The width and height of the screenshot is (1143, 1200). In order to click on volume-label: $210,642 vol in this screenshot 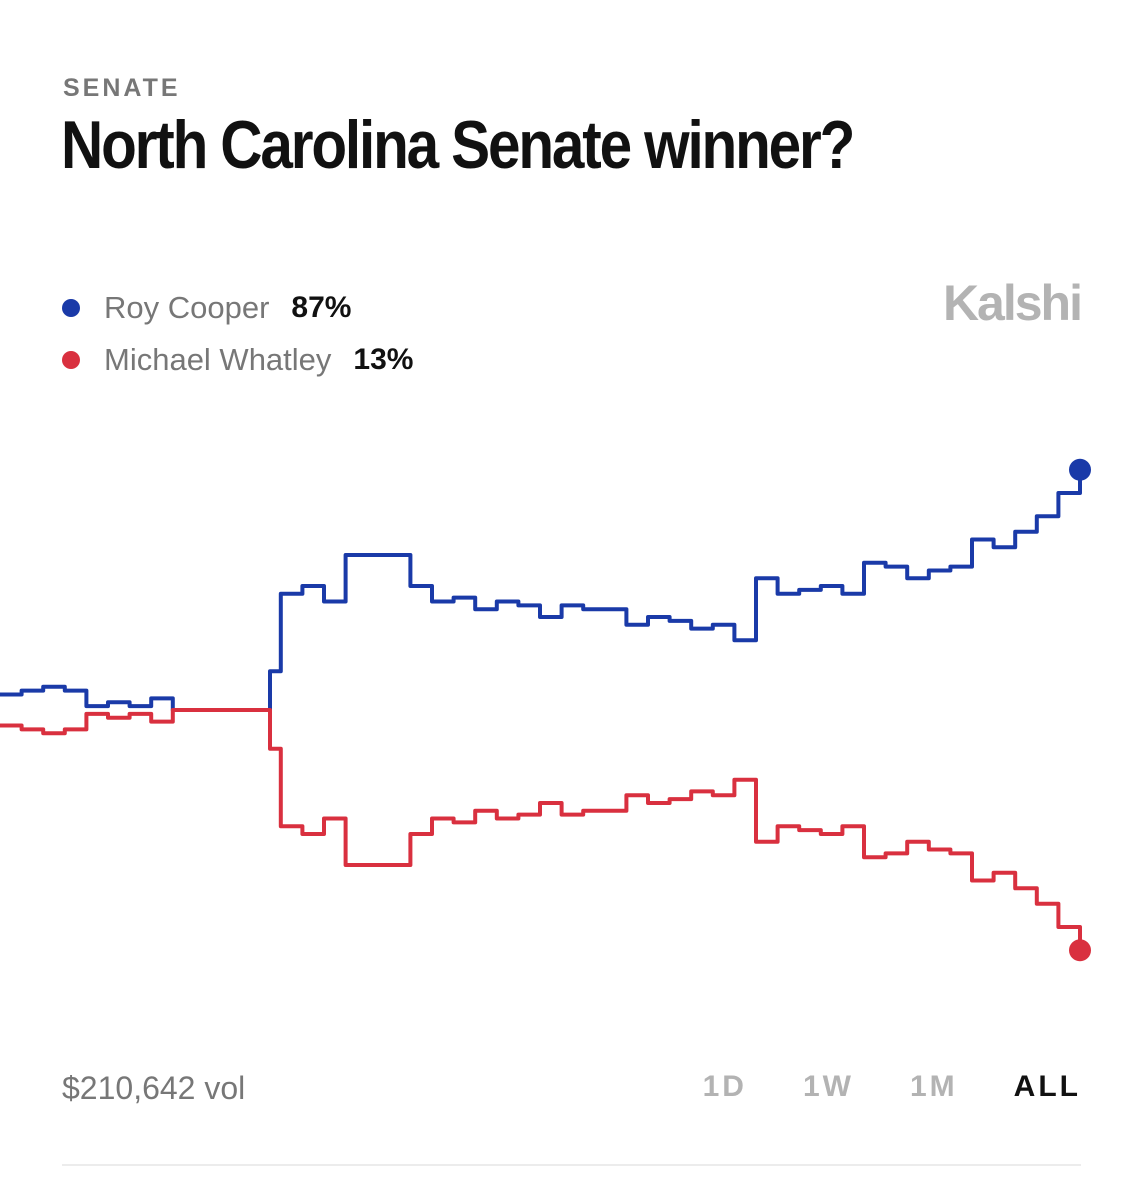, I will do `click(154, 1088)`.